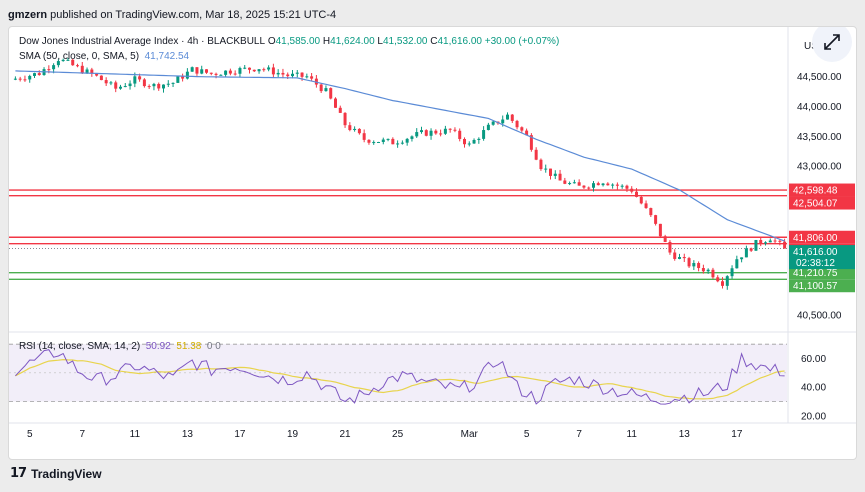 This screenshot has width=865, height=492. What do you see at coordinates (470, 434) in the screenshot?
I see `time-tick-label: Mar` at bounding box center [470, 434].